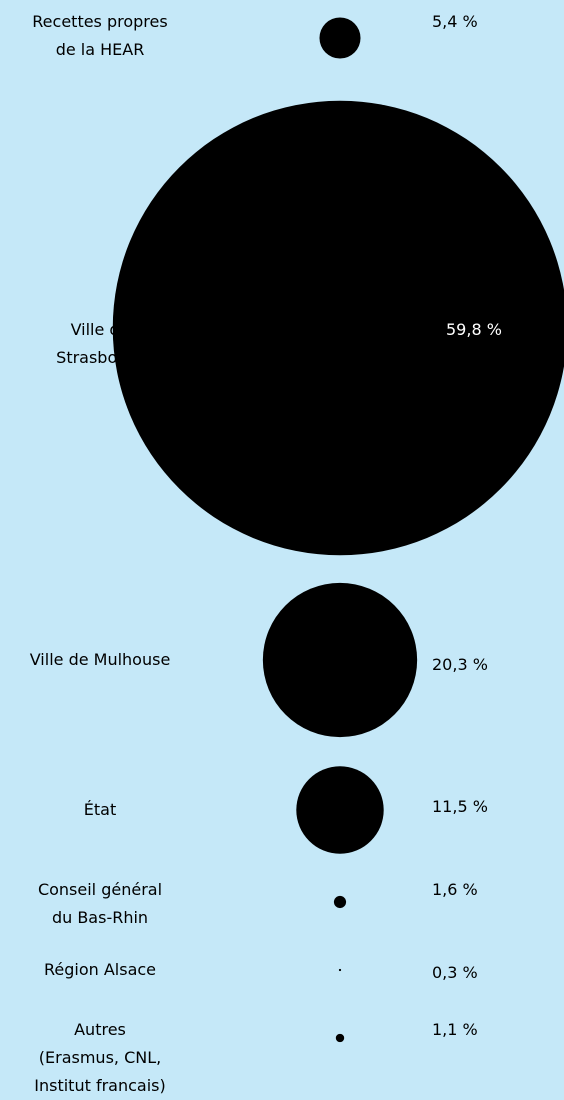  Describe the element at coordinates (474, 329) in the screenshot. I see `value-label: 59,8 %` at that location.